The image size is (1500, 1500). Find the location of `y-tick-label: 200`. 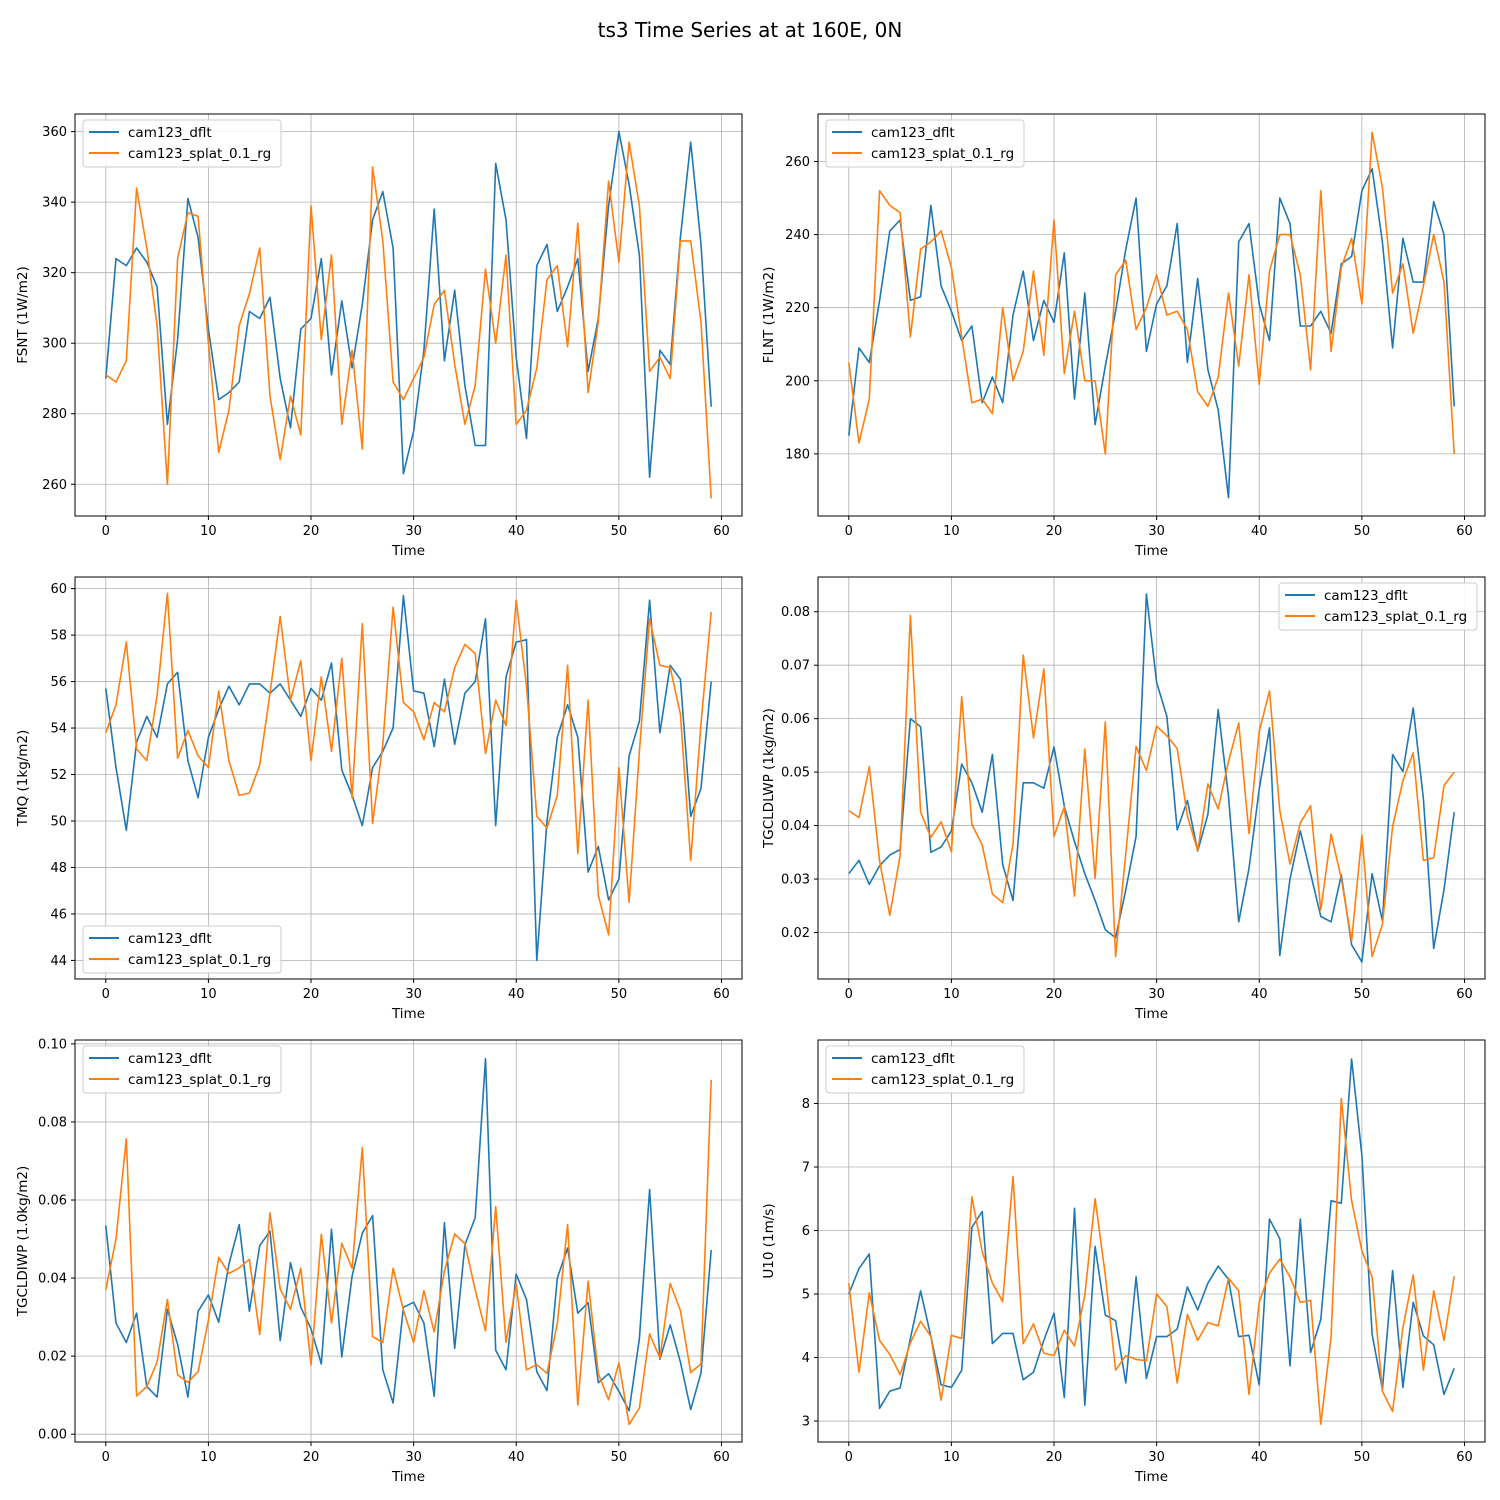

y-tick-label: 200 is located at coordinates (797, 381).